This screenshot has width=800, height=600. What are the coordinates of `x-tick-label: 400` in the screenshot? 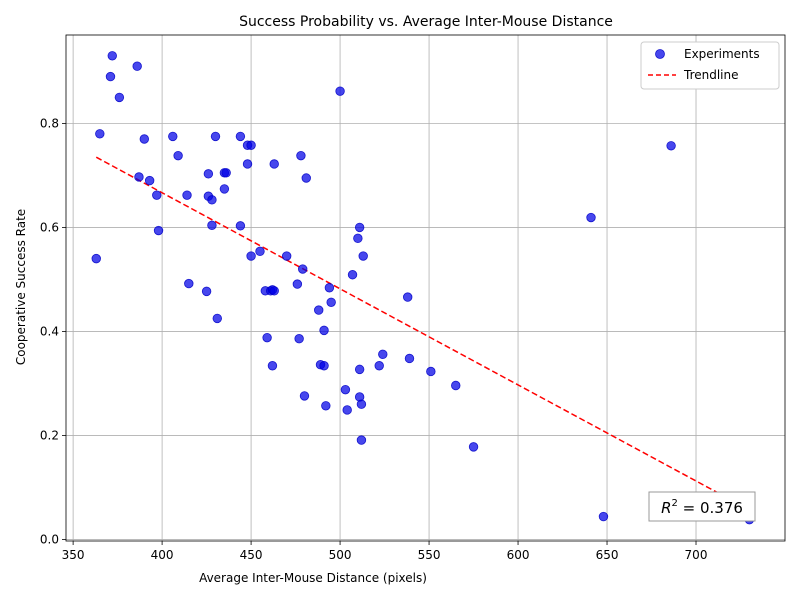 It's located at (162, 555).